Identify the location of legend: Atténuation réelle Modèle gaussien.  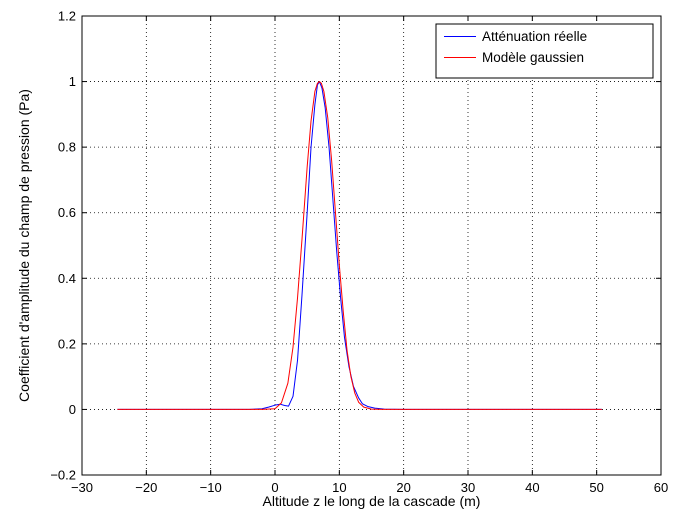
(544, 51).